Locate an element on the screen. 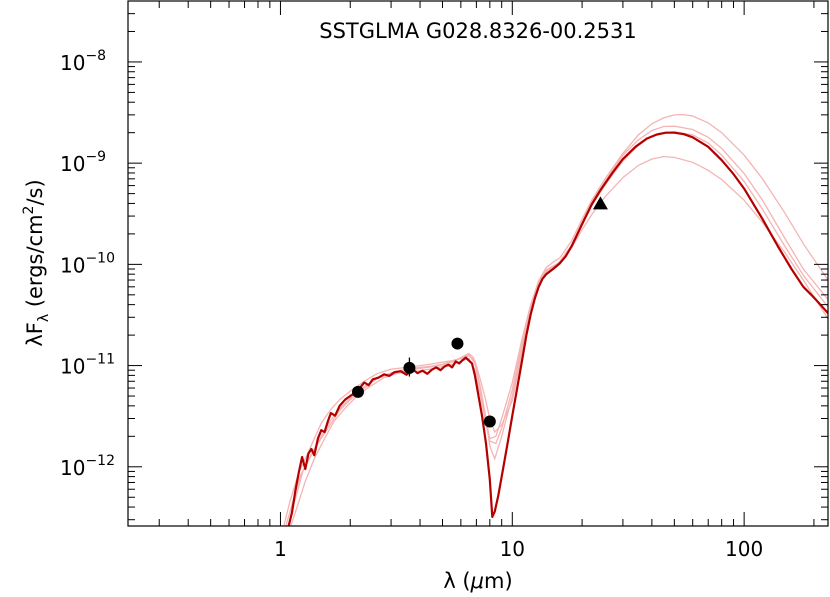 The height and width of the screenshot is (597, 830). y-tick-labels: 10⁻¹² 10⁻¹¹ 10⁻¹⁰ 10⁻⁹ 10⁻⁸ is located at coordinates (87, 264).